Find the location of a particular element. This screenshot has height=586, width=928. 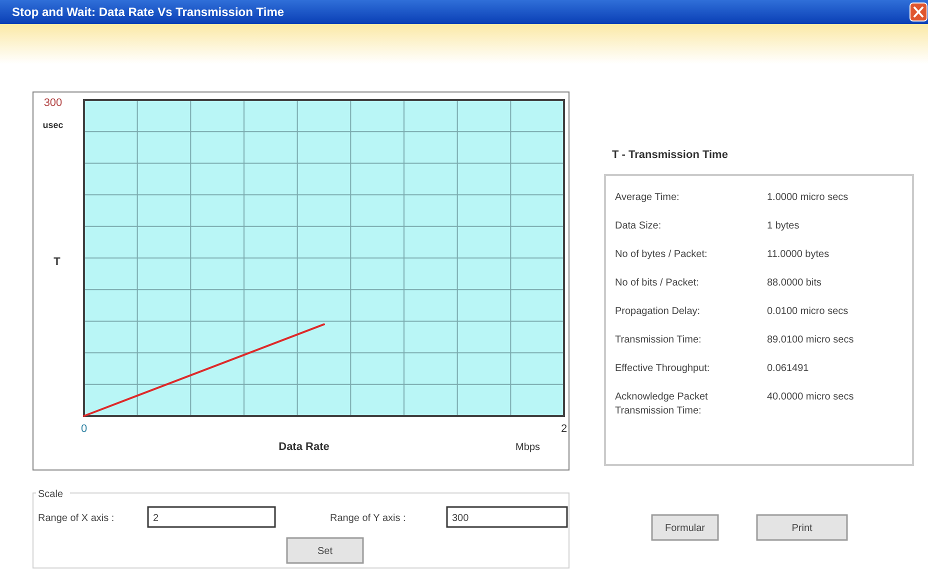

button: Print is located at coordinates (802, 527).